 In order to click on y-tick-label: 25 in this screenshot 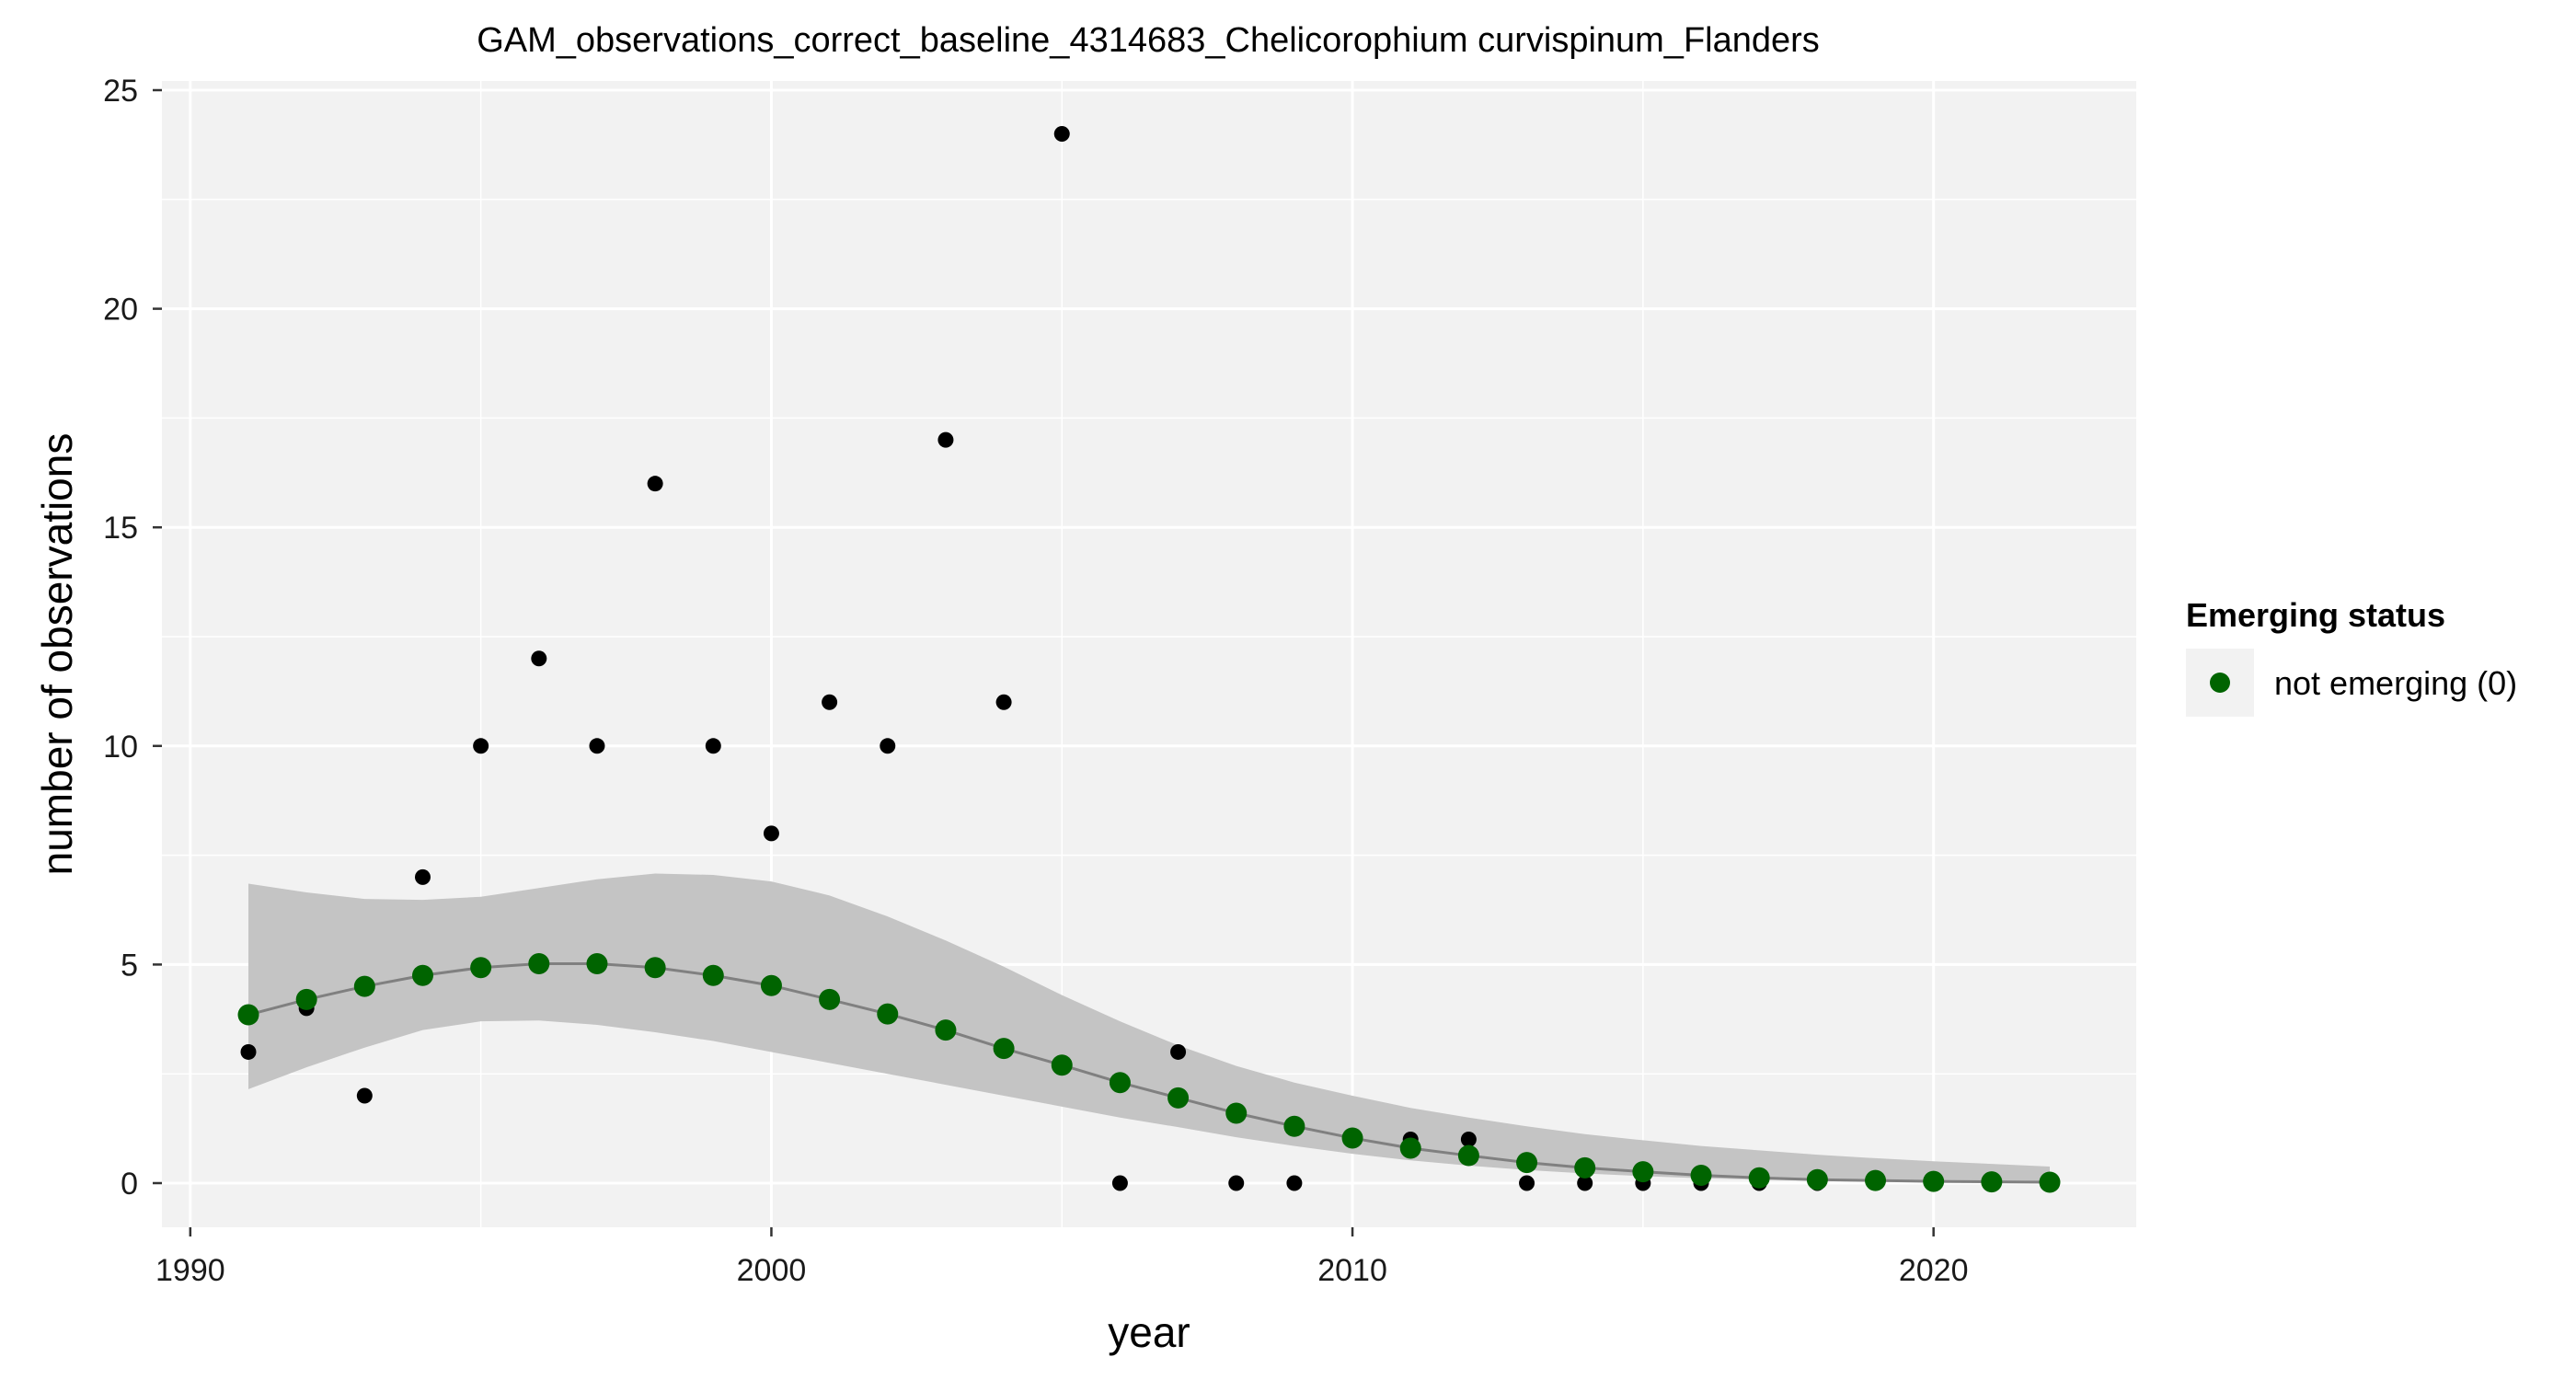, I will do `click(120, 91)`.